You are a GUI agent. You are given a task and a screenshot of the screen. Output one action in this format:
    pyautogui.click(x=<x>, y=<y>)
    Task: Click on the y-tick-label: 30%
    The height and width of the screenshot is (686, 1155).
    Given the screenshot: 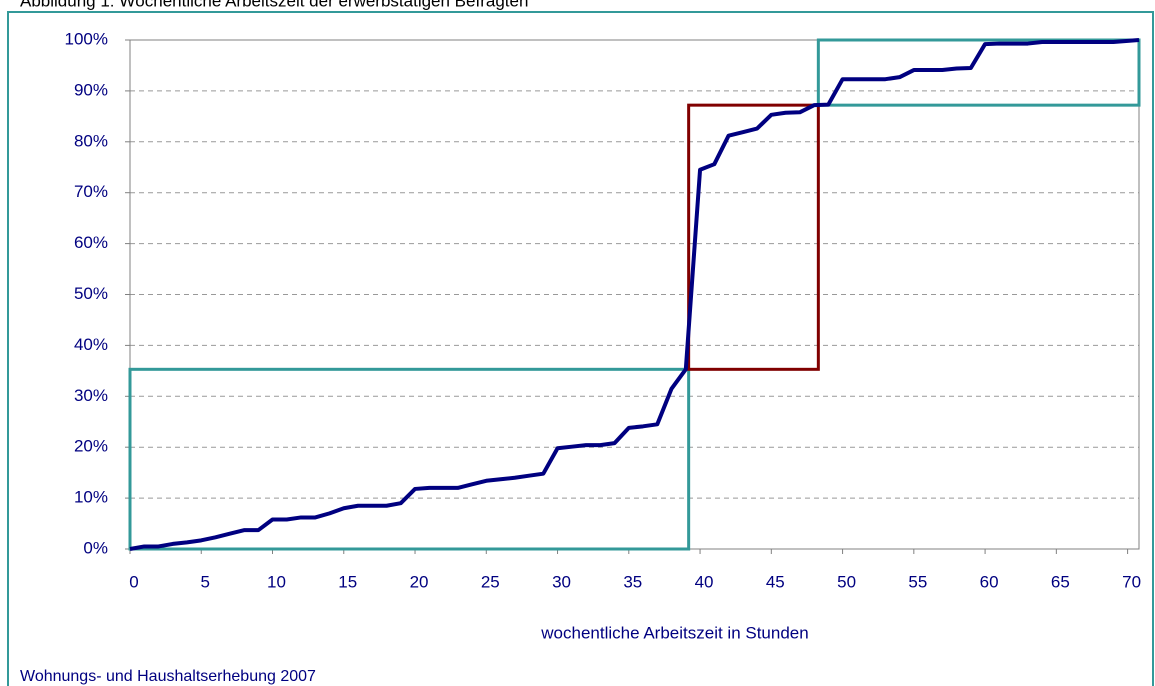 What is the action you would take?
    pyautogui.click(x=91, y=395)
    